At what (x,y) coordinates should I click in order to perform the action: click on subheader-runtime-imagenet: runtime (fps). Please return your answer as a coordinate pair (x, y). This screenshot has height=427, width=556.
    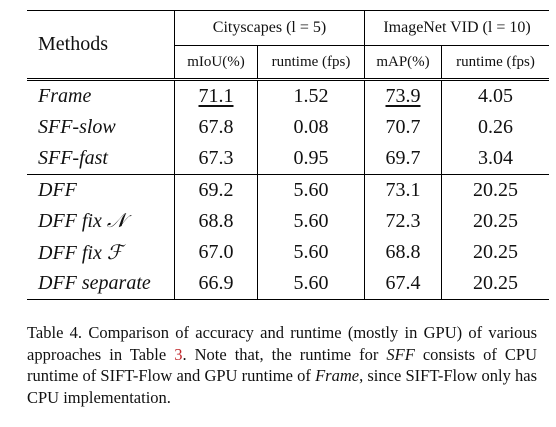
    Looking at the image, I should click on (495, 62).